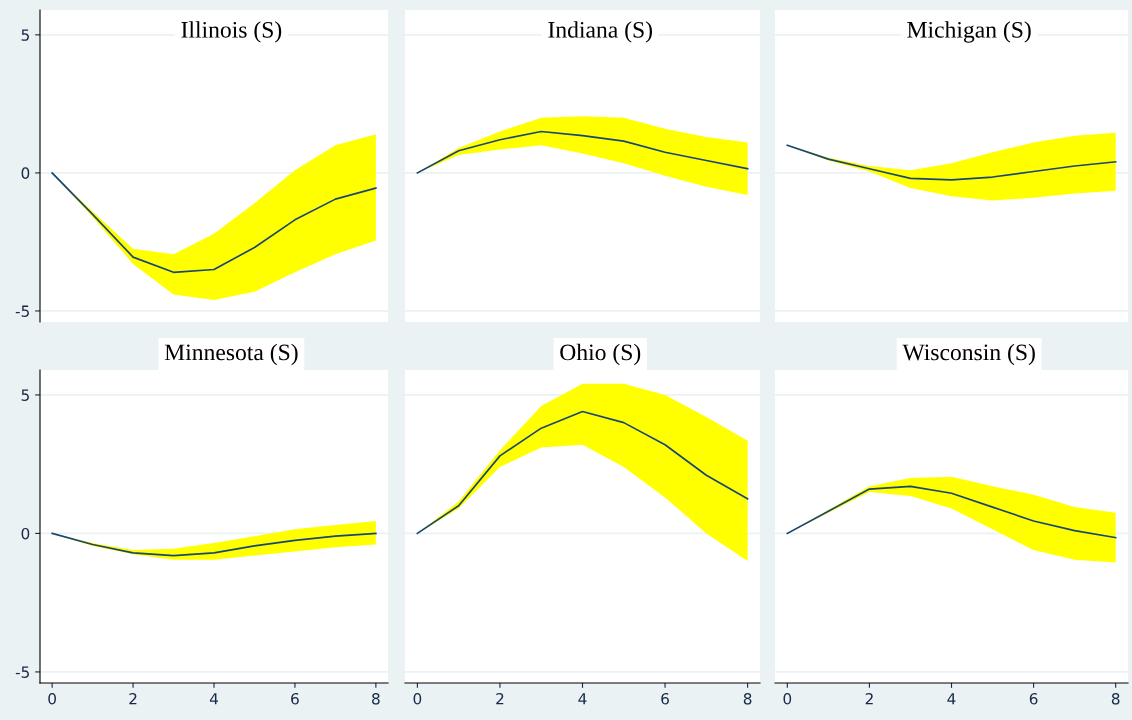  What do you see at coordinates (231, 32) in the screenshot?
I see `chart-title: Illinois (S)` at bounding box center [231, 32].